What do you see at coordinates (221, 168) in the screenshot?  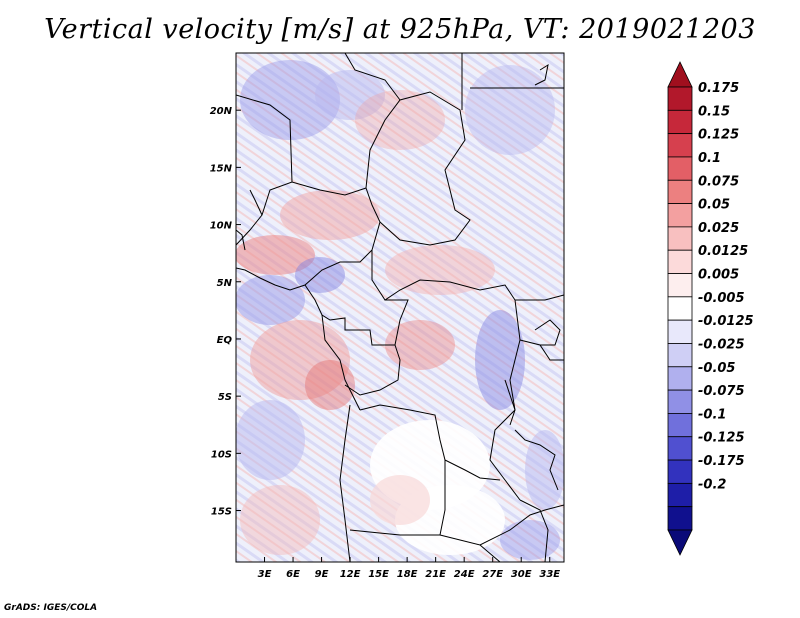 I see `lat-tick-label: 15N` at bounding box center [221, 168].